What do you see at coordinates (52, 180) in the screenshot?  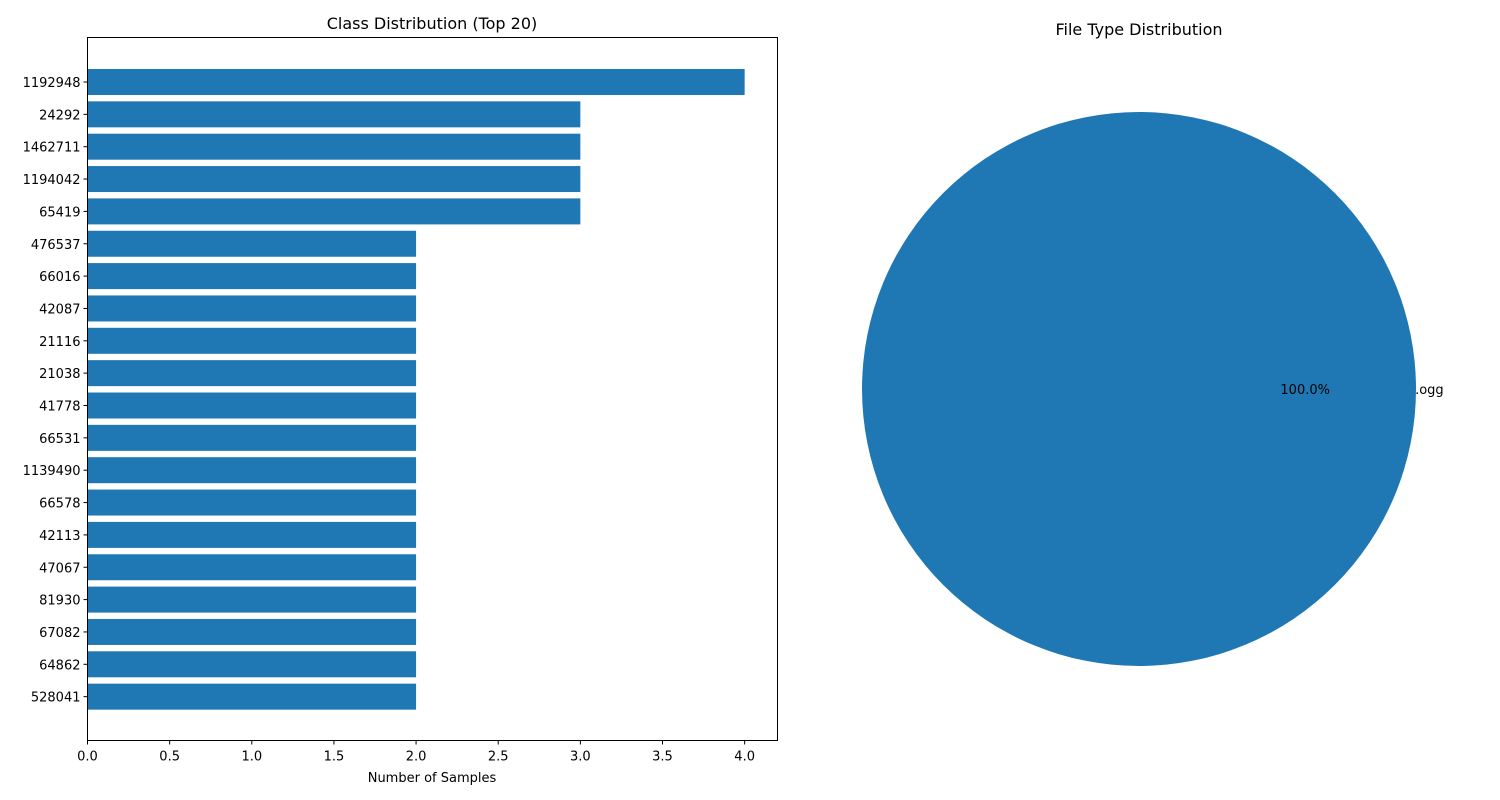 I see `y-tick-label: 1194042` at bounding box center [52, 180].